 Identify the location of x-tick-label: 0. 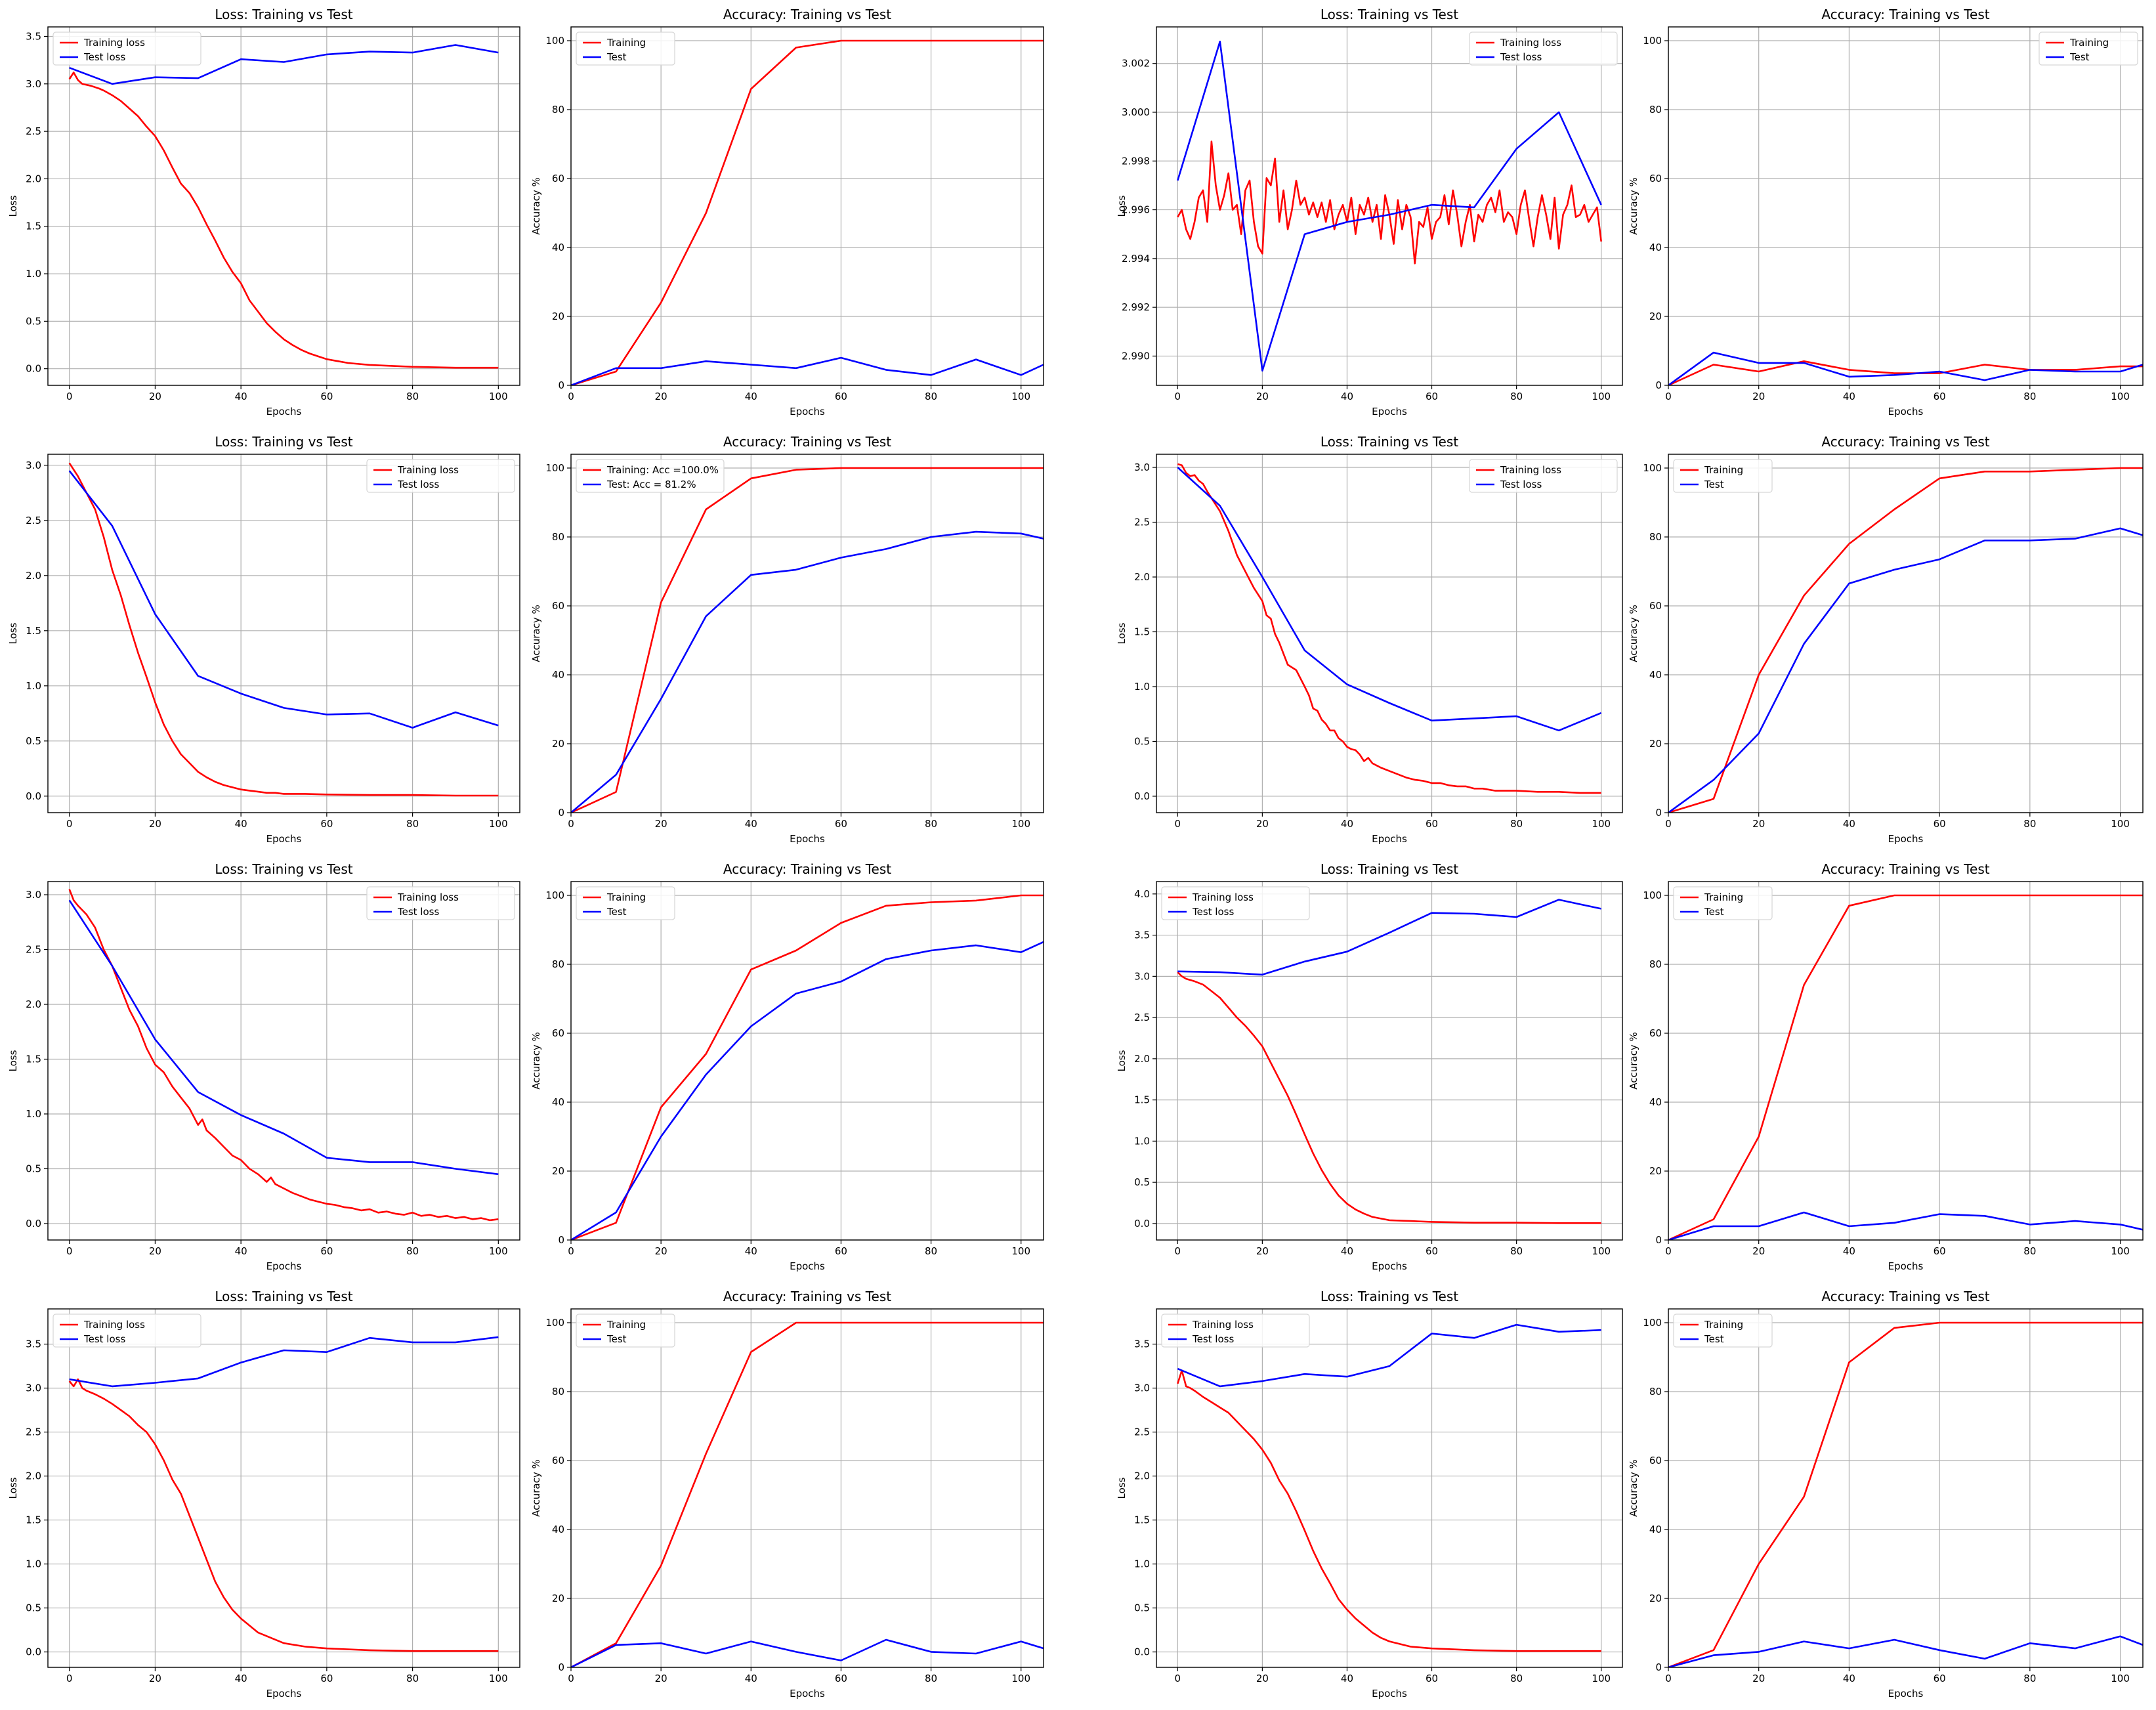
(1668, 1251).